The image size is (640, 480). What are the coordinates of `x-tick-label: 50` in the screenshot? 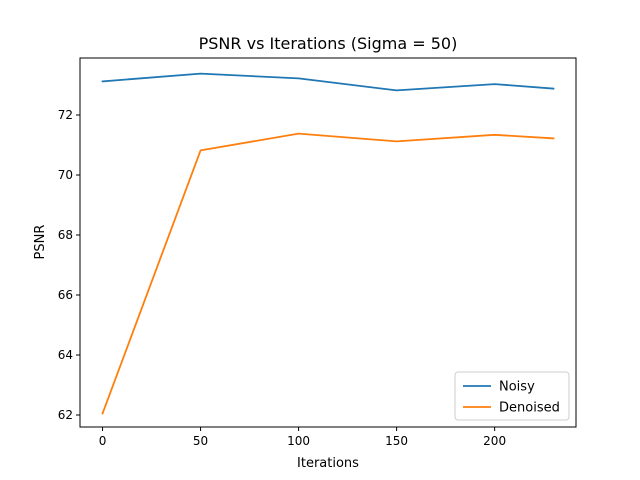 It's located at (200, 441).